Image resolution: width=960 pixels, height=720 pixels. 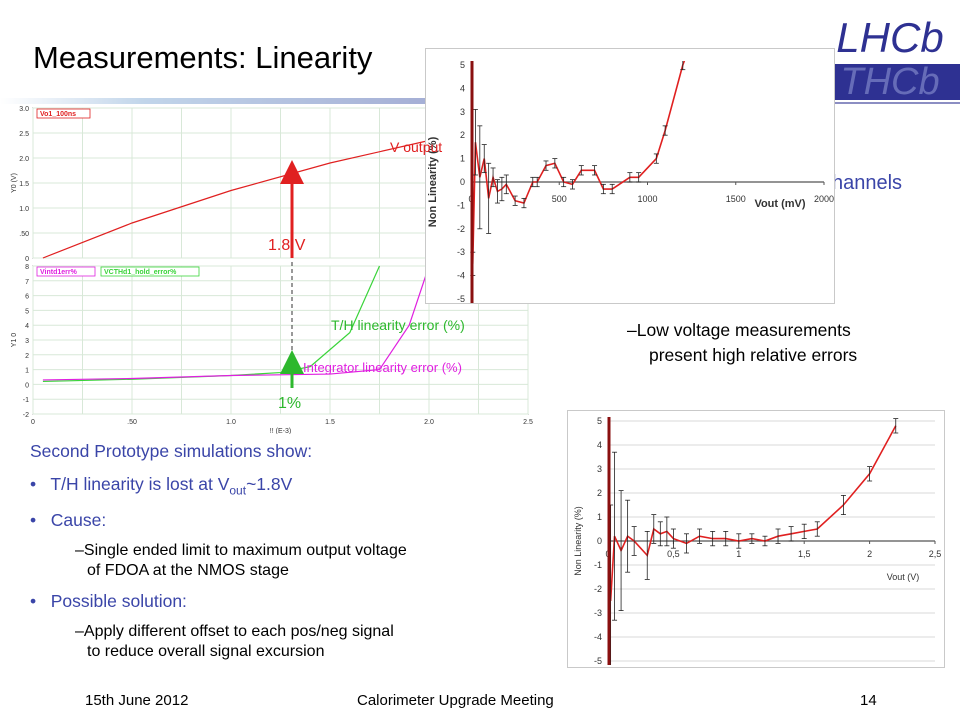 I want to click on sub-line-2: of FDOA at the NMOS stage, so click(x=188, y=570).